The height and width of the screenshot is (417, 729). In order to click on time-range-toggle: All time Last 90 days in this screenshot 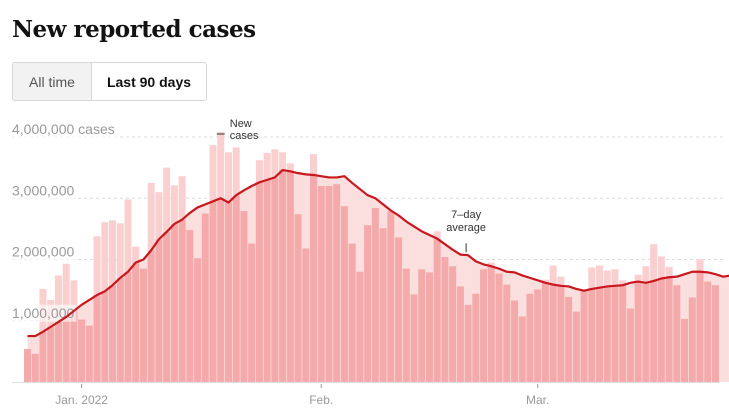, I will do `click(109, 81)`.